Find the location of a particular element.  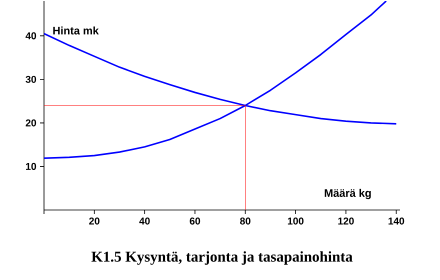

x-tick-label: 100 is located at coordinates (296, 221).